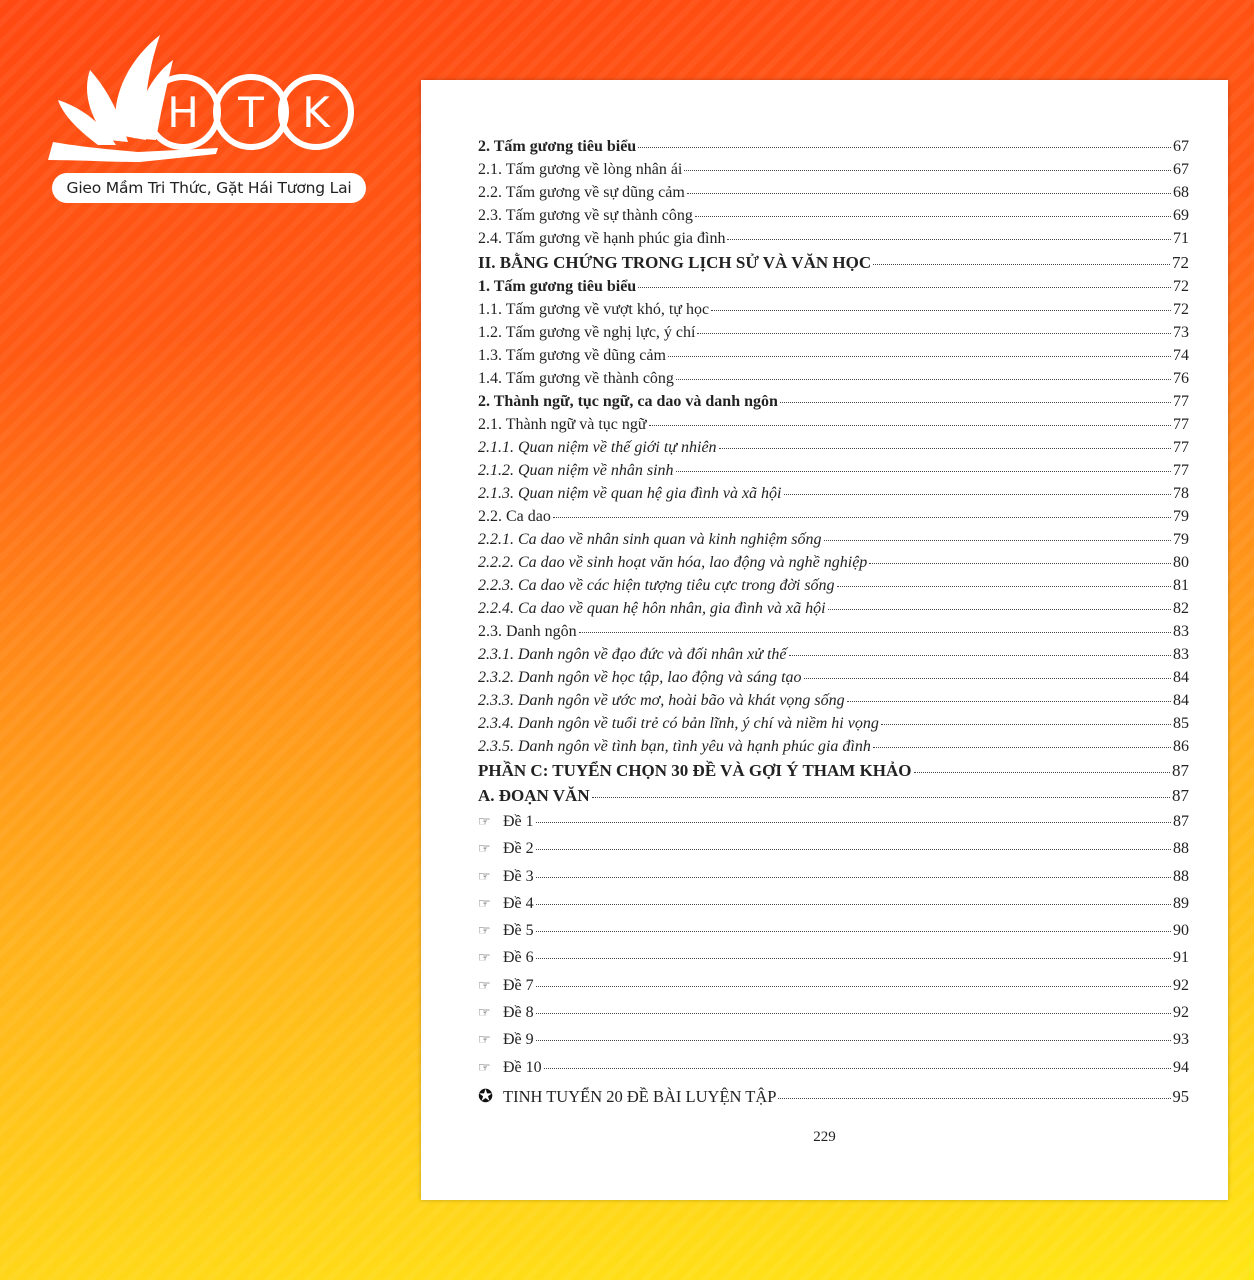 The image size is (1254, 1280). I want to click on toc-entry-page: 73, so click(1181, 332).